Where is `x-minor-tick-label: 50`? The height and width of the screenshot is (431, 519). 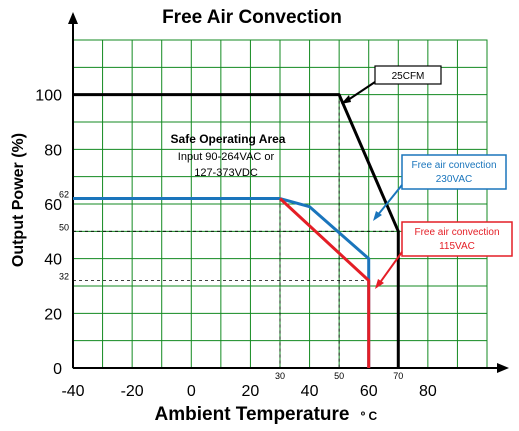 x-minor-tick-label: 50 is located at coordinates (339, 376).